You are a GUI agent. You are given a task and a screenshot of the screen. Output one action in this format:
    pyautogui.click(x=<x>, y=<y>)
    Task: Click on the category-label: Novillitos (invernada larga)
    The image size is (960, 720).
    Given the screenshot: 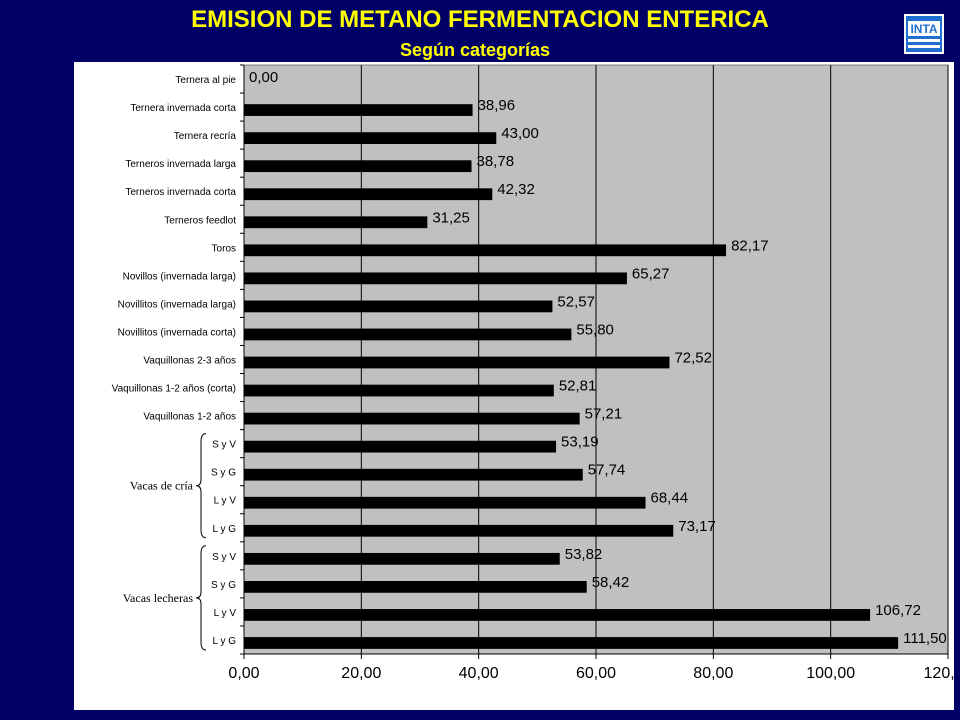 What is the action you would take?
    pyautogui.click(x=177, y=304)
    